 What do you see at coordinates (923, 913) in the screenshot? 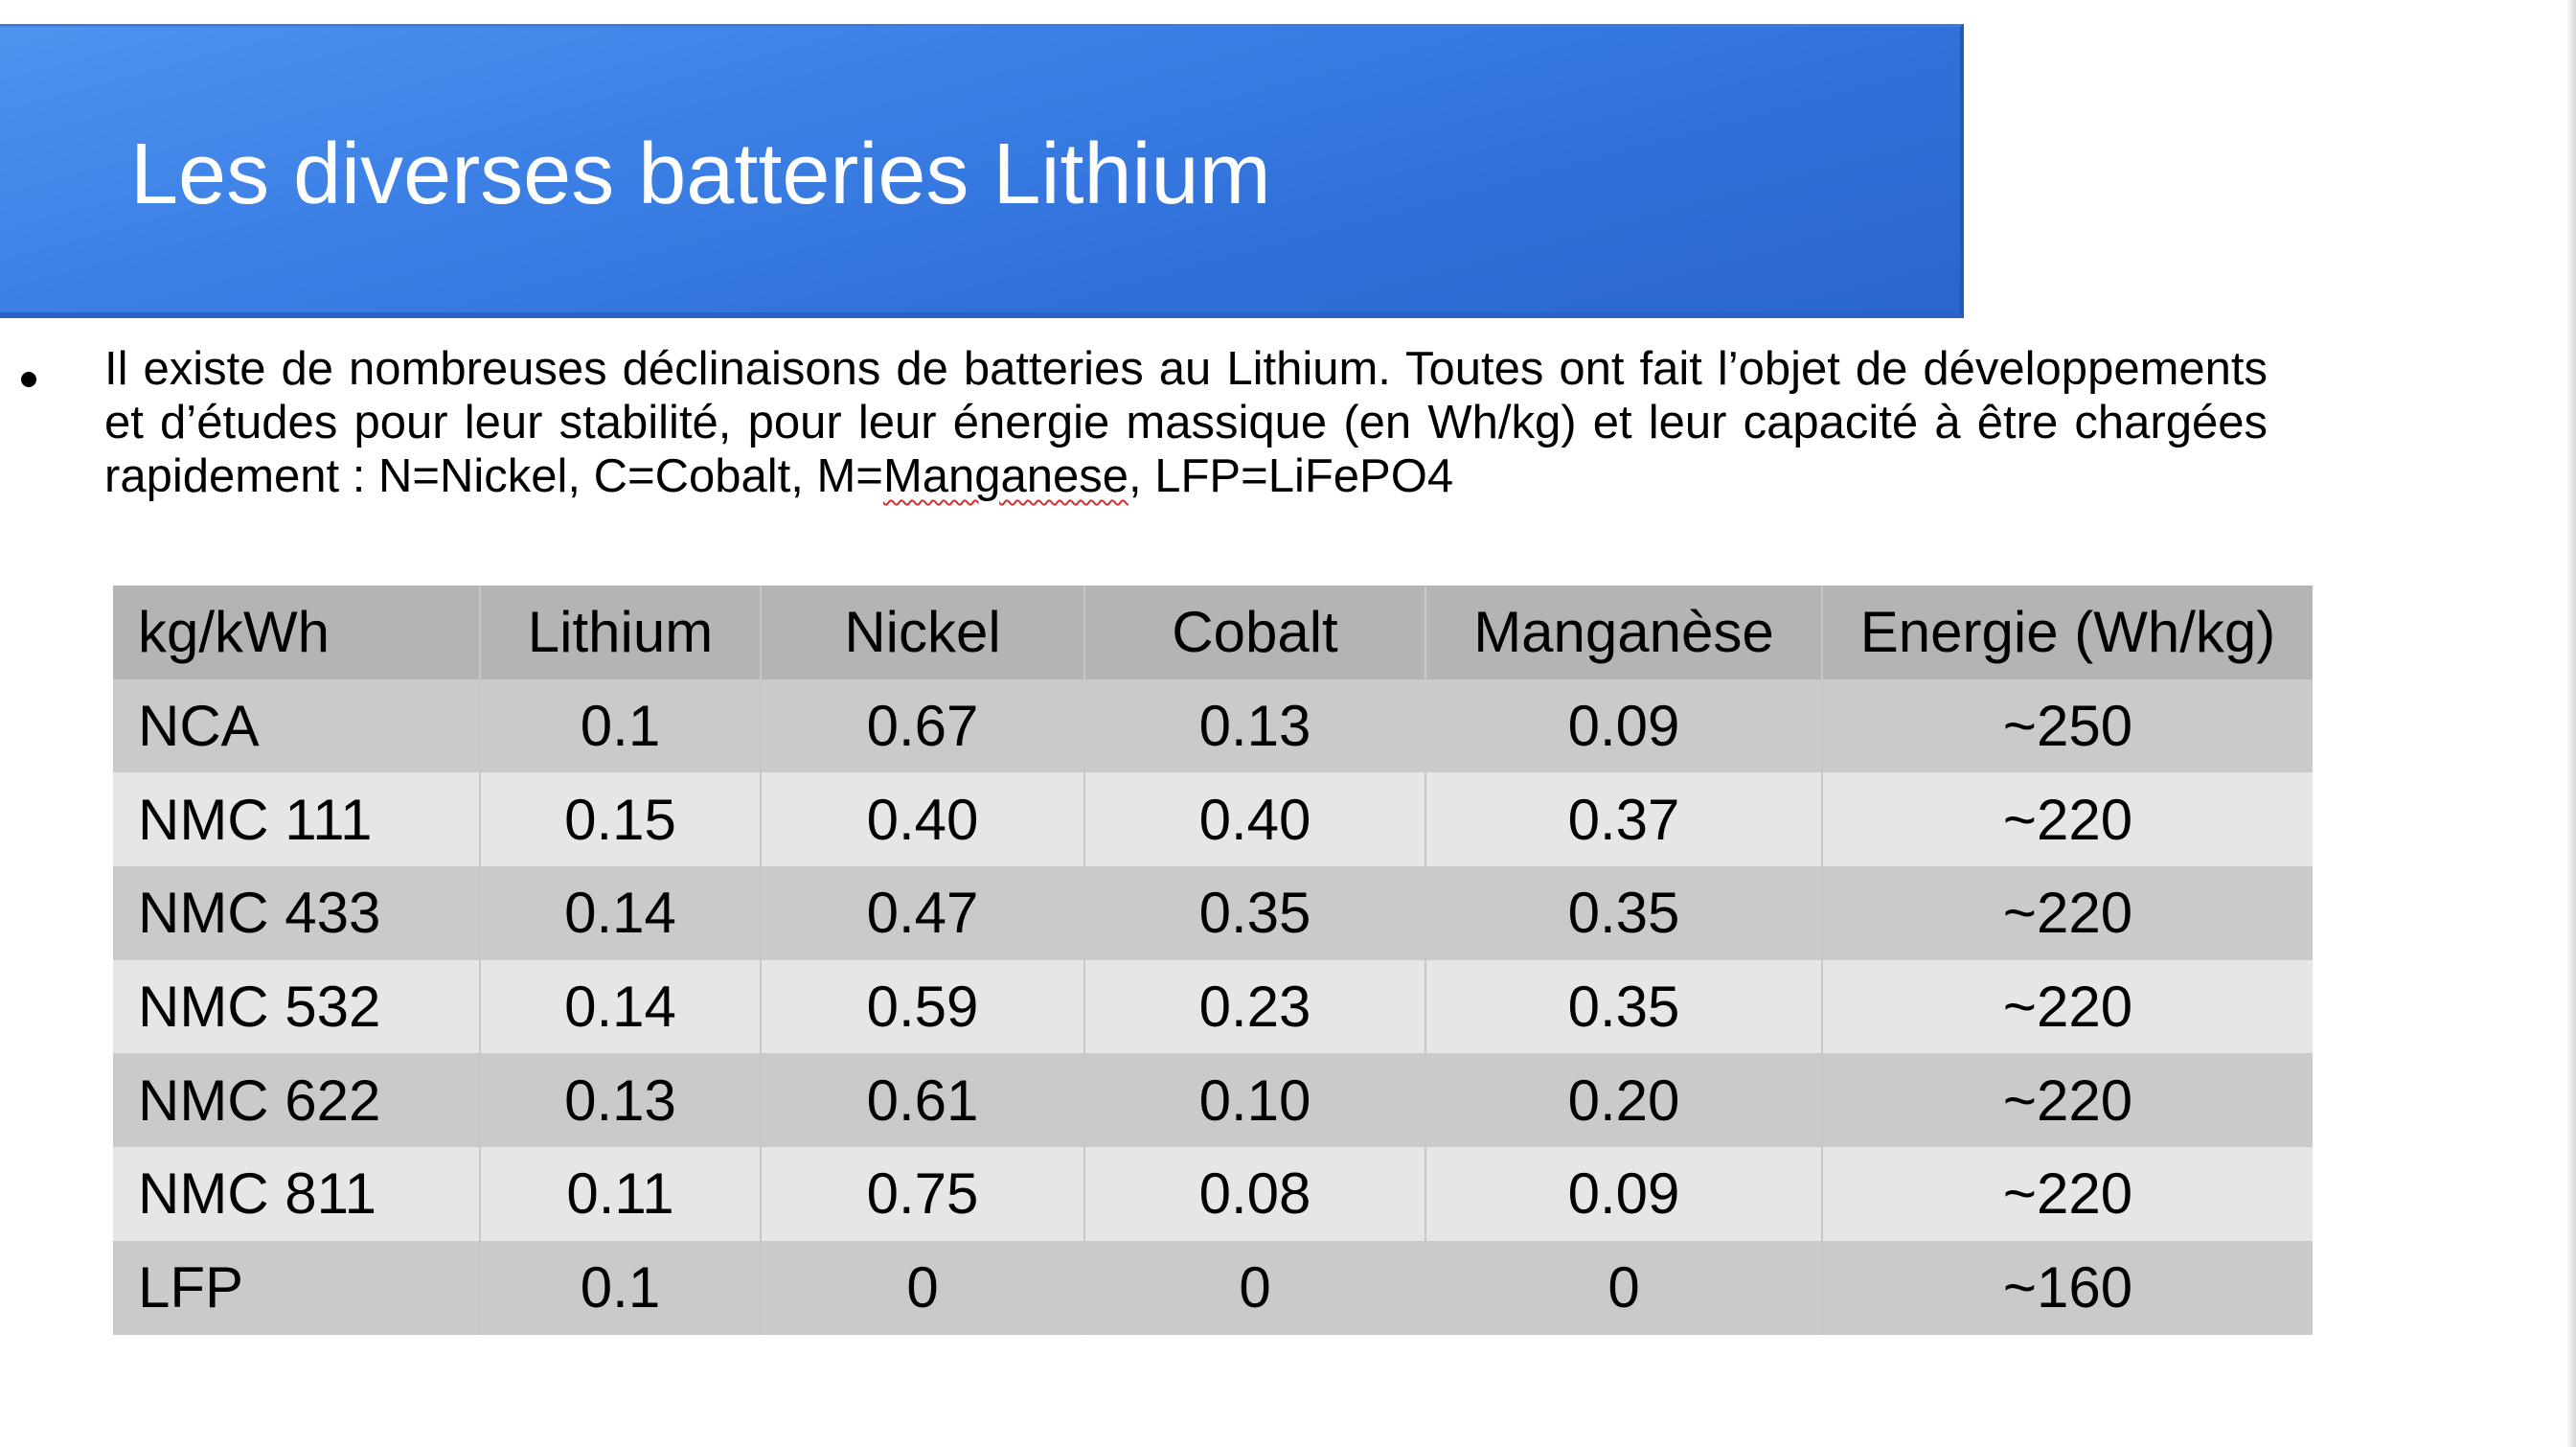
I see `table-cell: 0.47` at bounding box center [923, 913].